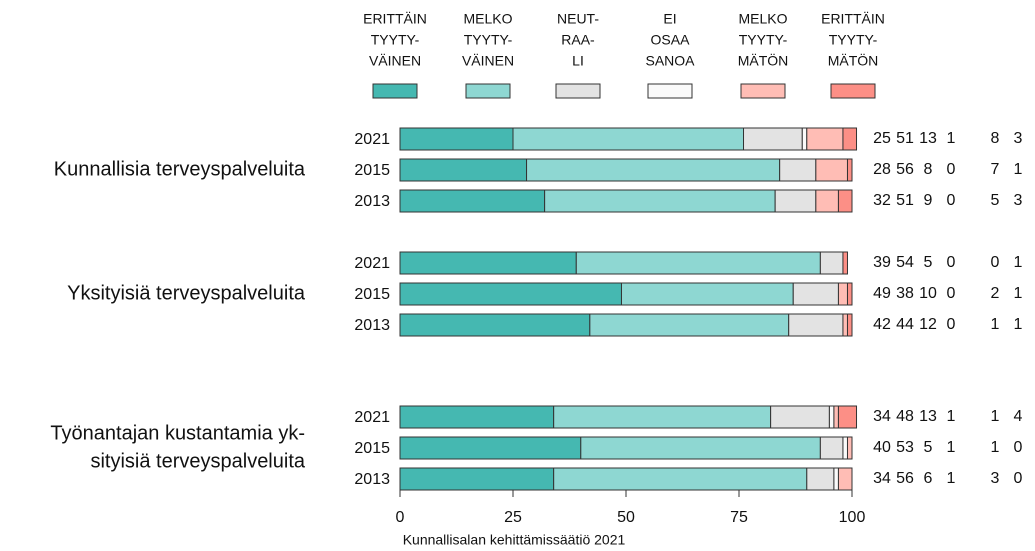 The width and height of the screenshot is (1035, 551). What do you see at coordinates (1018, 416) in the screenshot?
I see `value-label: 4` at bounding box center [1018, 416].